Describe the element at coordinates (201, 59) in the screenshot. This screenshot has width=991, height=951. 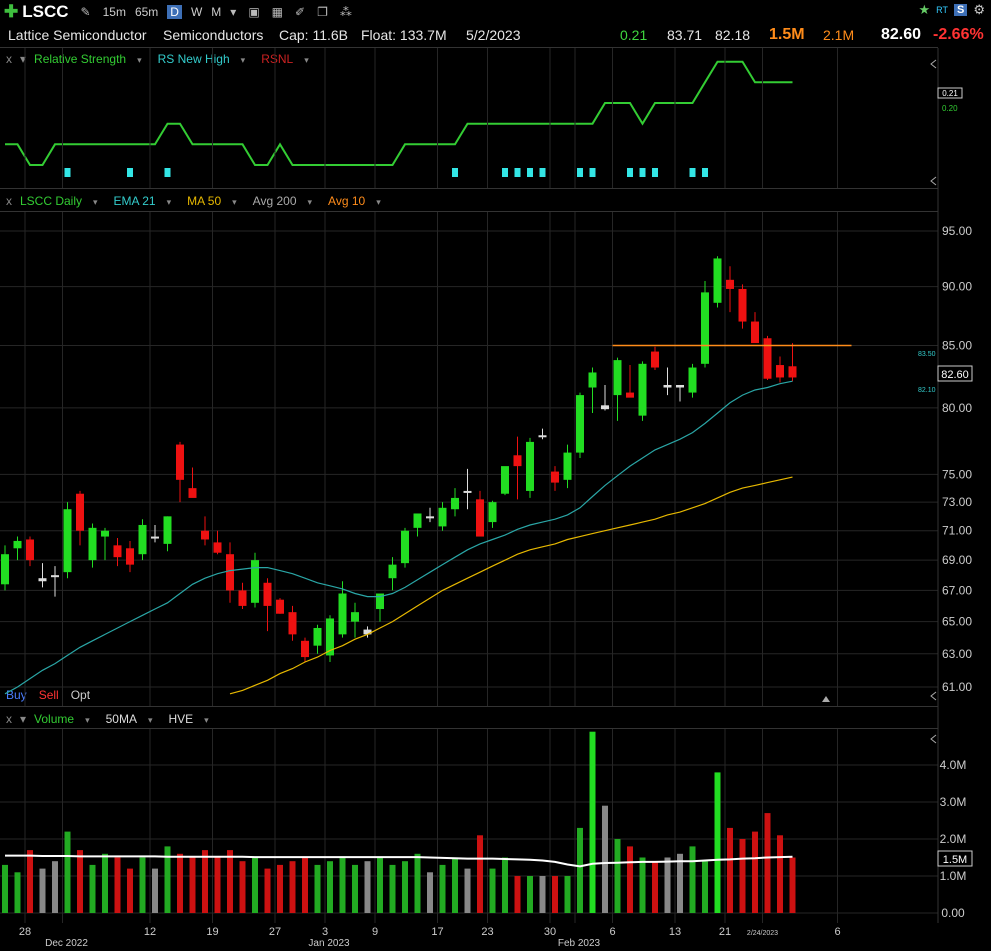
I see `rs-legend-new-high: RS New High ▾` at that location.